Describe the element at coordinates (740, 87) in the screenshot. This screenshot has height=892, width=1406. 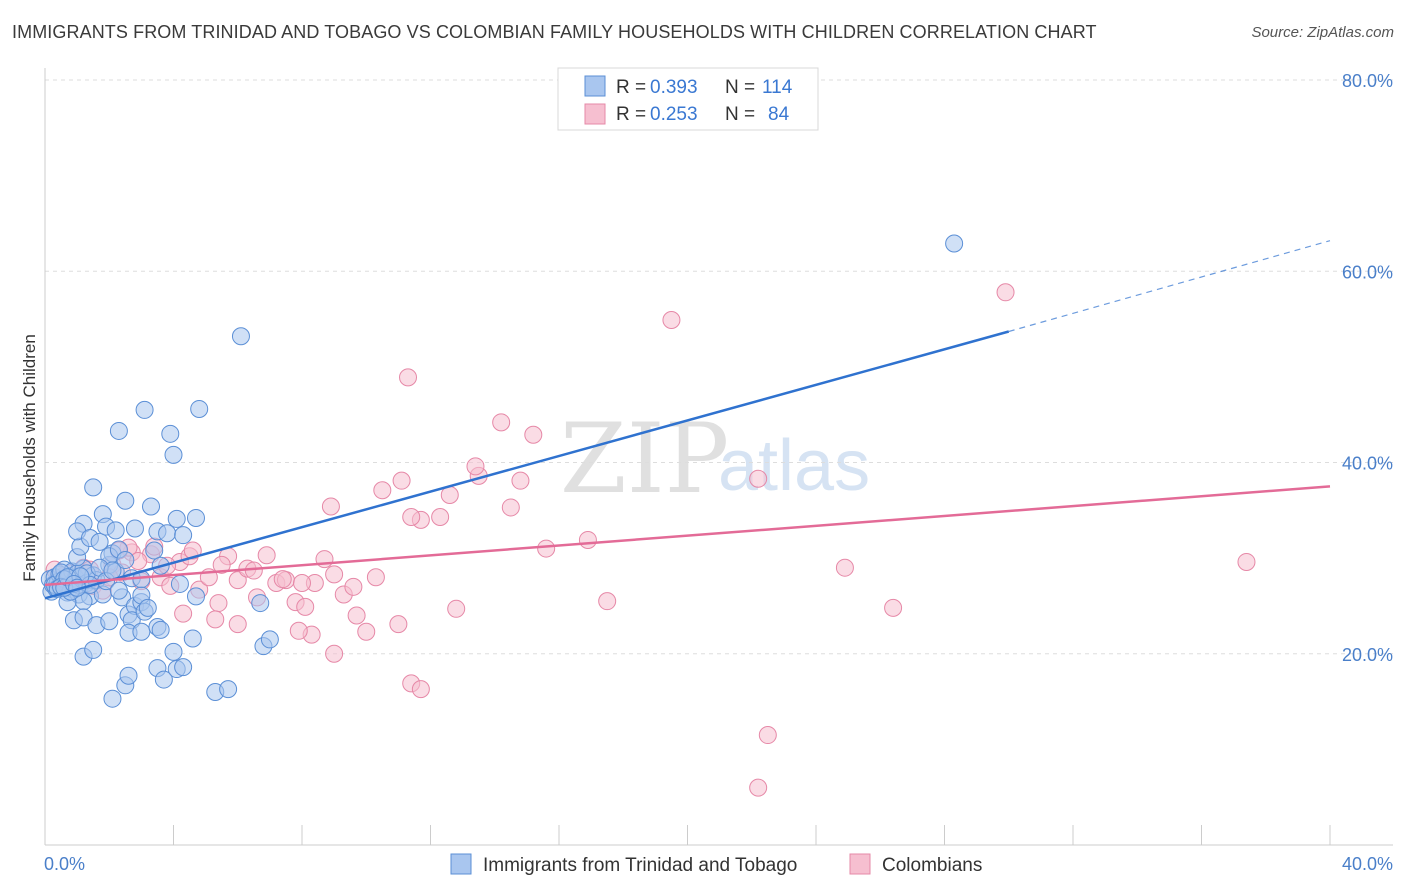
I see `legend-n-label-1: N =` at that location.